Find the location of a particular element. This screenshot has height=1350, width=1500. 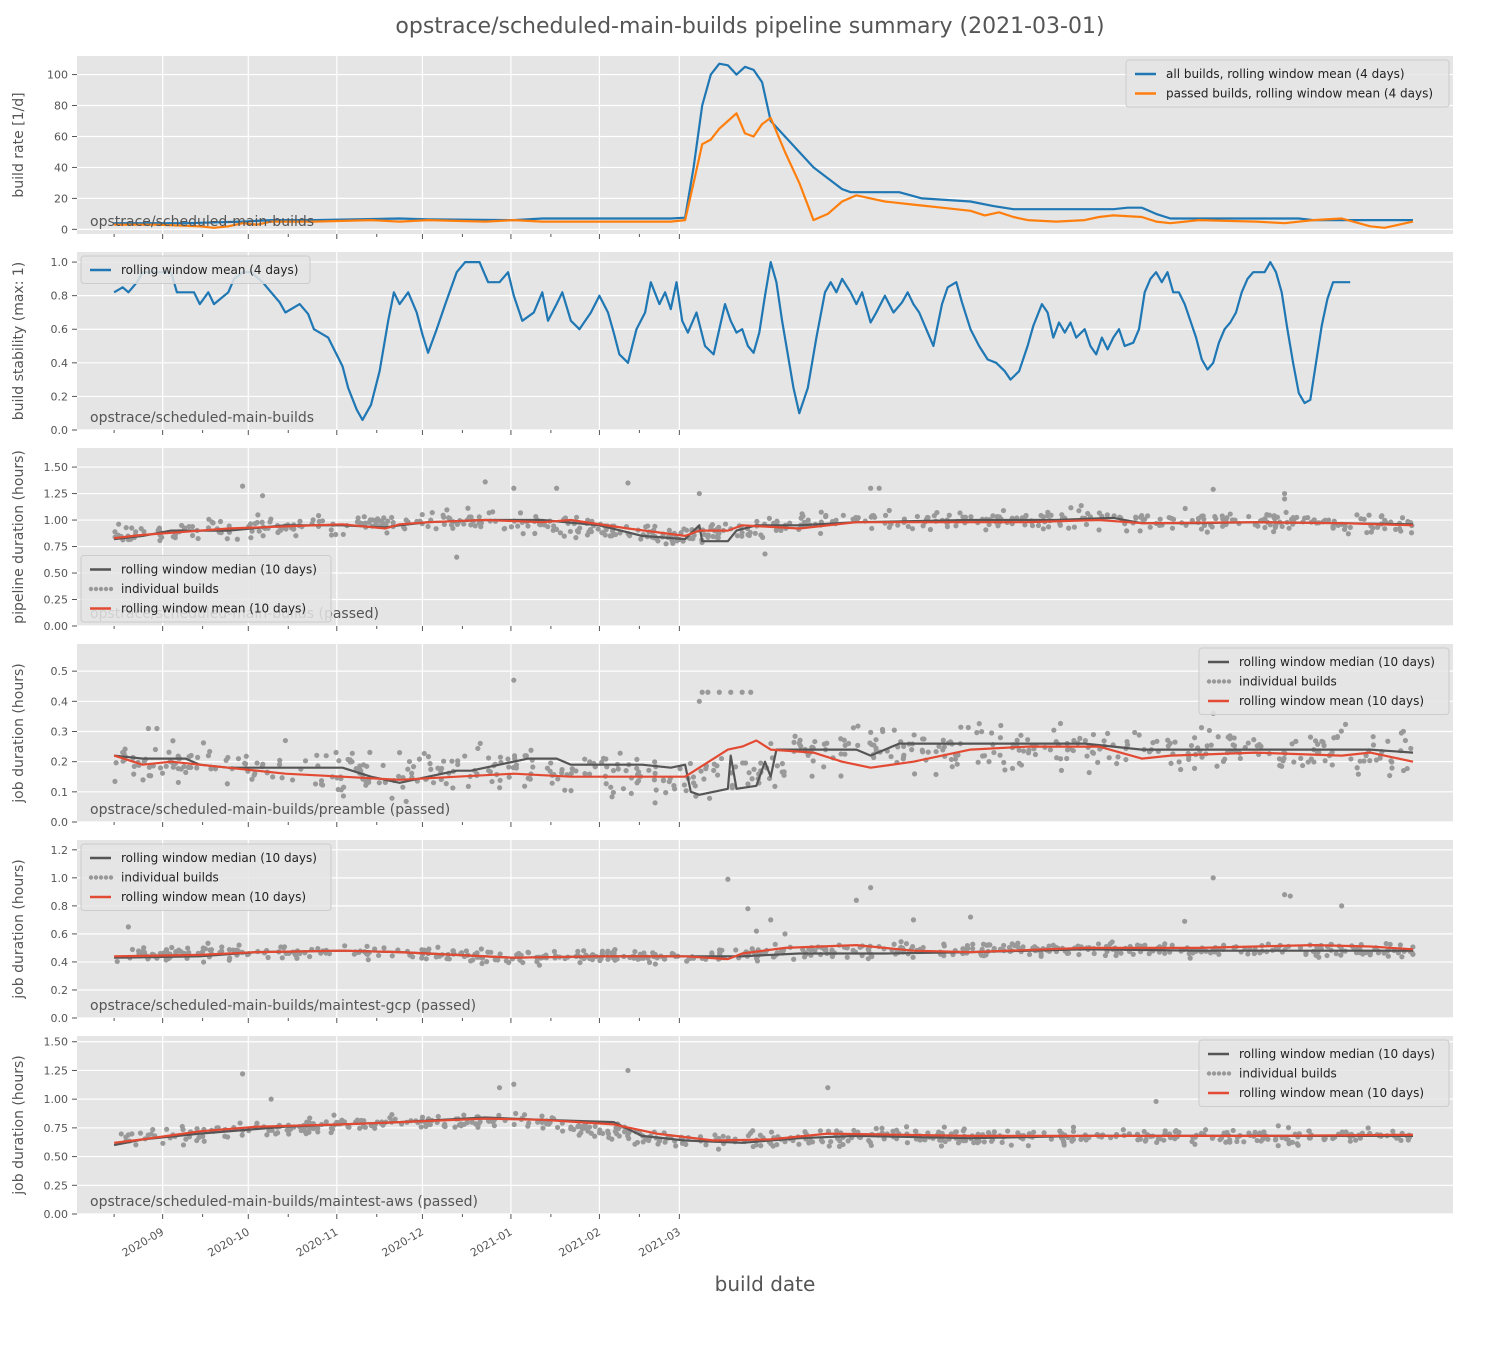

y-tick-label: 0.75 is located at coordinates (56, 1128).